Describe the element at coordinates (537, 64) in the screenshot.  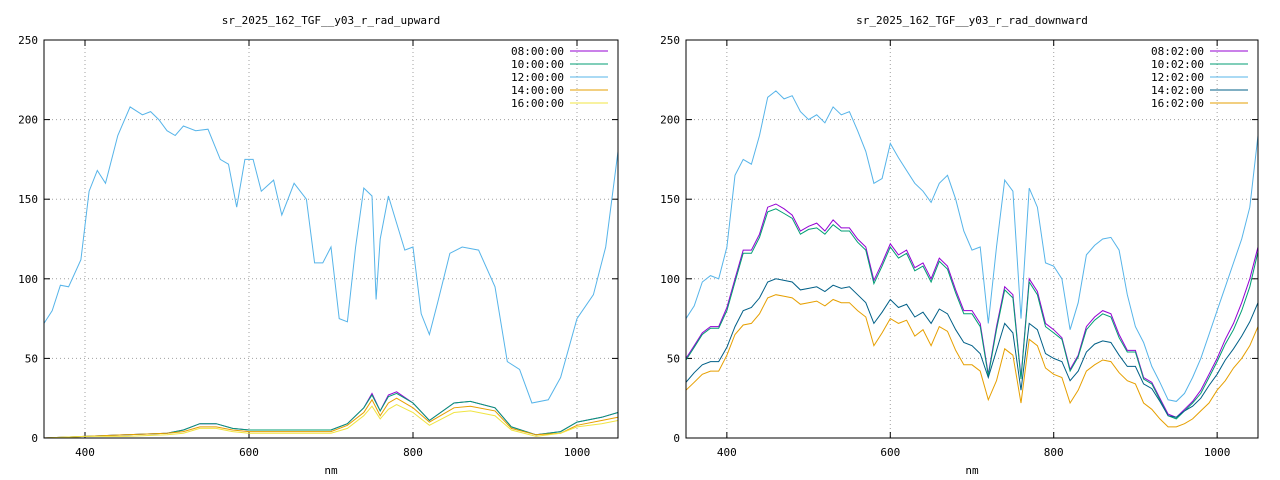
I see `legend-label: 10:00:00` at that location.